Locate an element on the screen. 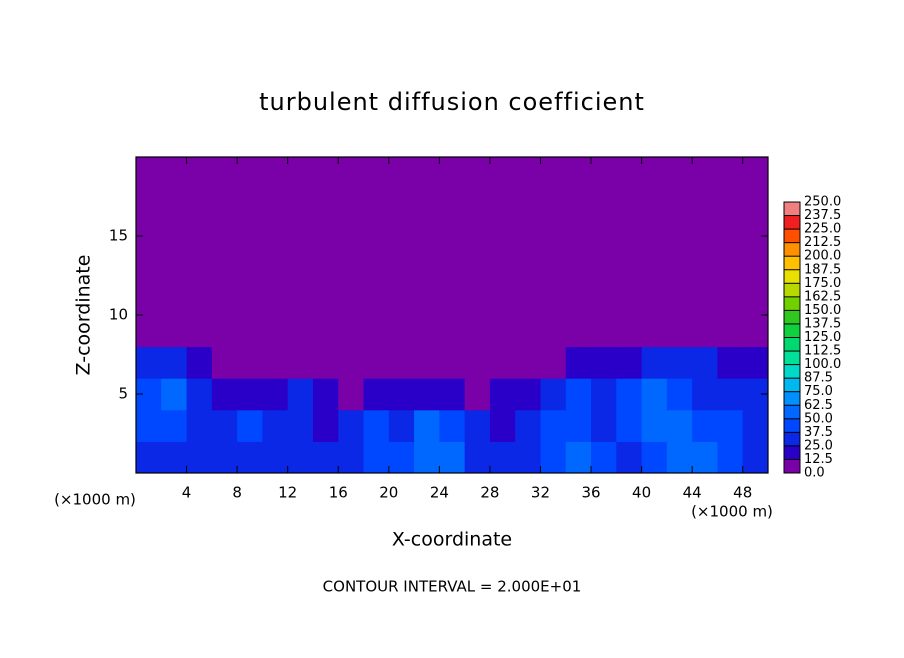 The image size is (904, 658). colorbar-label: 37.5 is located at coordinates (818, 432).